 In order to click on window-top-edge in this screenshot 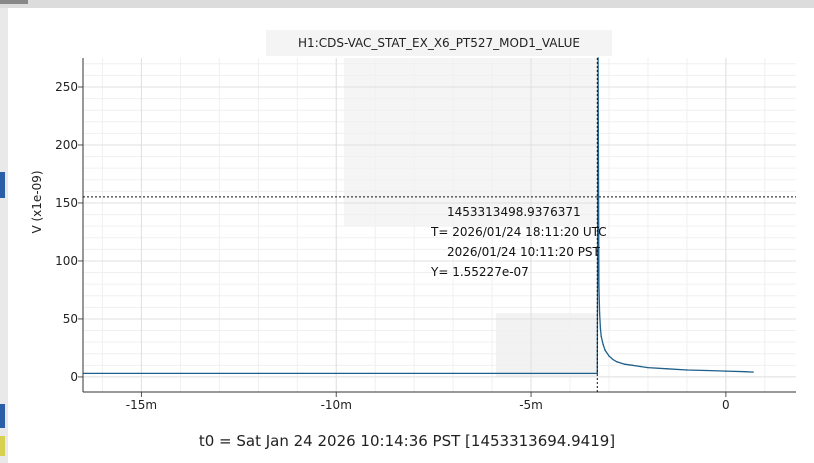, I will do `click(407, 4)`.